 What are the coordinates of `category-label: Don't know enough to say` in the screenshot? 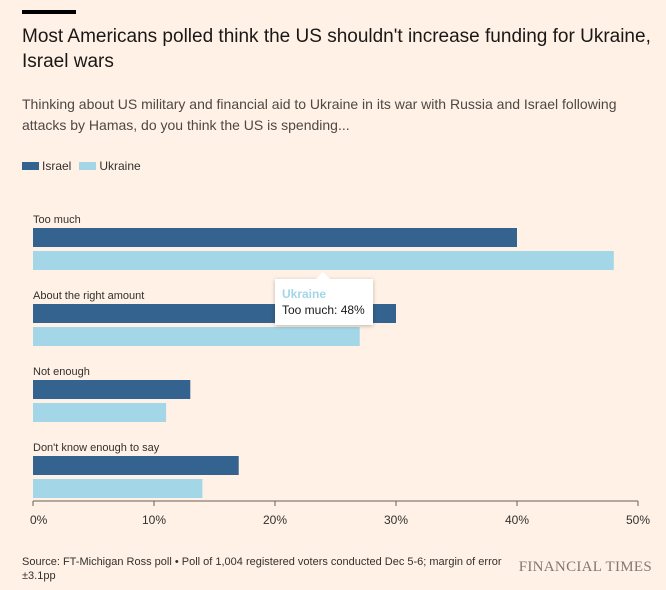 It's located at (96, 448).